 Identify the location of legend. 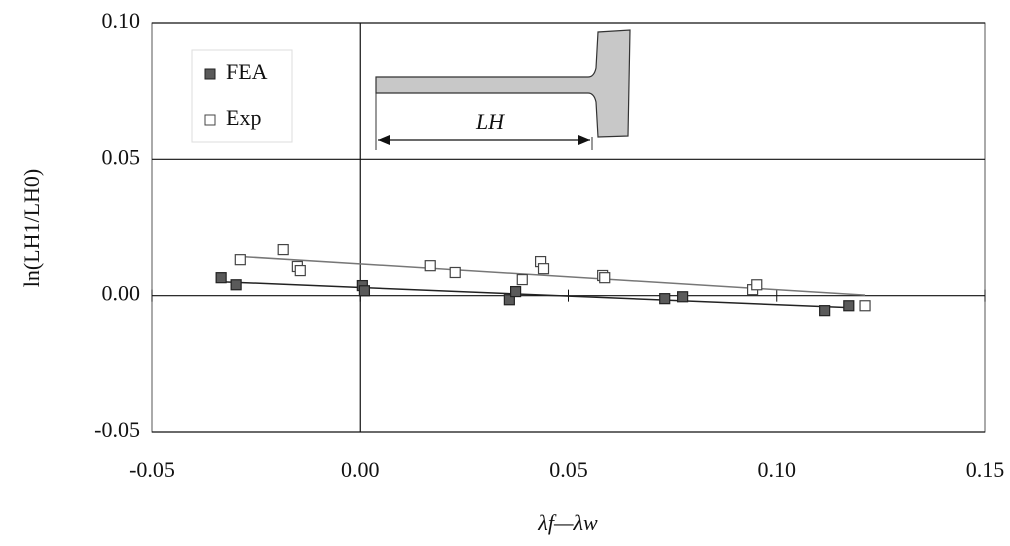
(242, 96).